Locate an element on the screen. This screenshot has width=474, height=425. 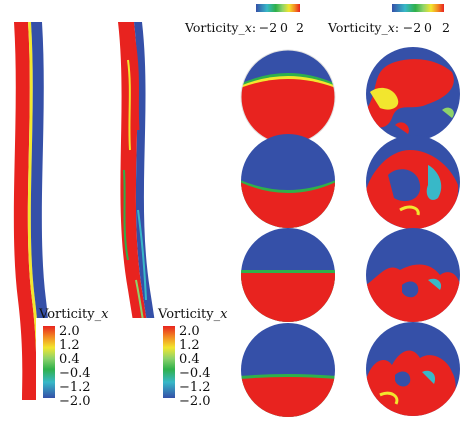
top-colorbar-left-tick-min: −2 is located at coordinates (268, 27).